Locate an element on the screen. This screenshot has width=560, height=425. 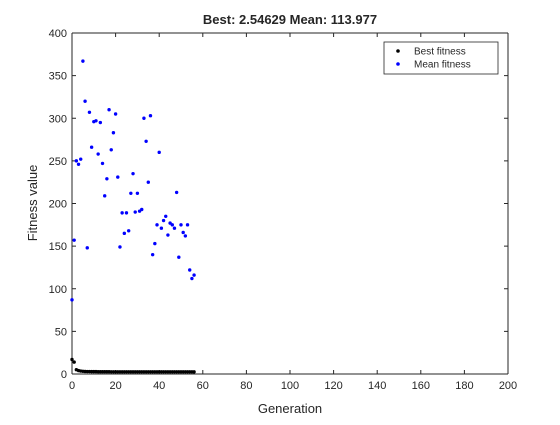
y-tick-label: 400 is located at coordinates (58, 34).